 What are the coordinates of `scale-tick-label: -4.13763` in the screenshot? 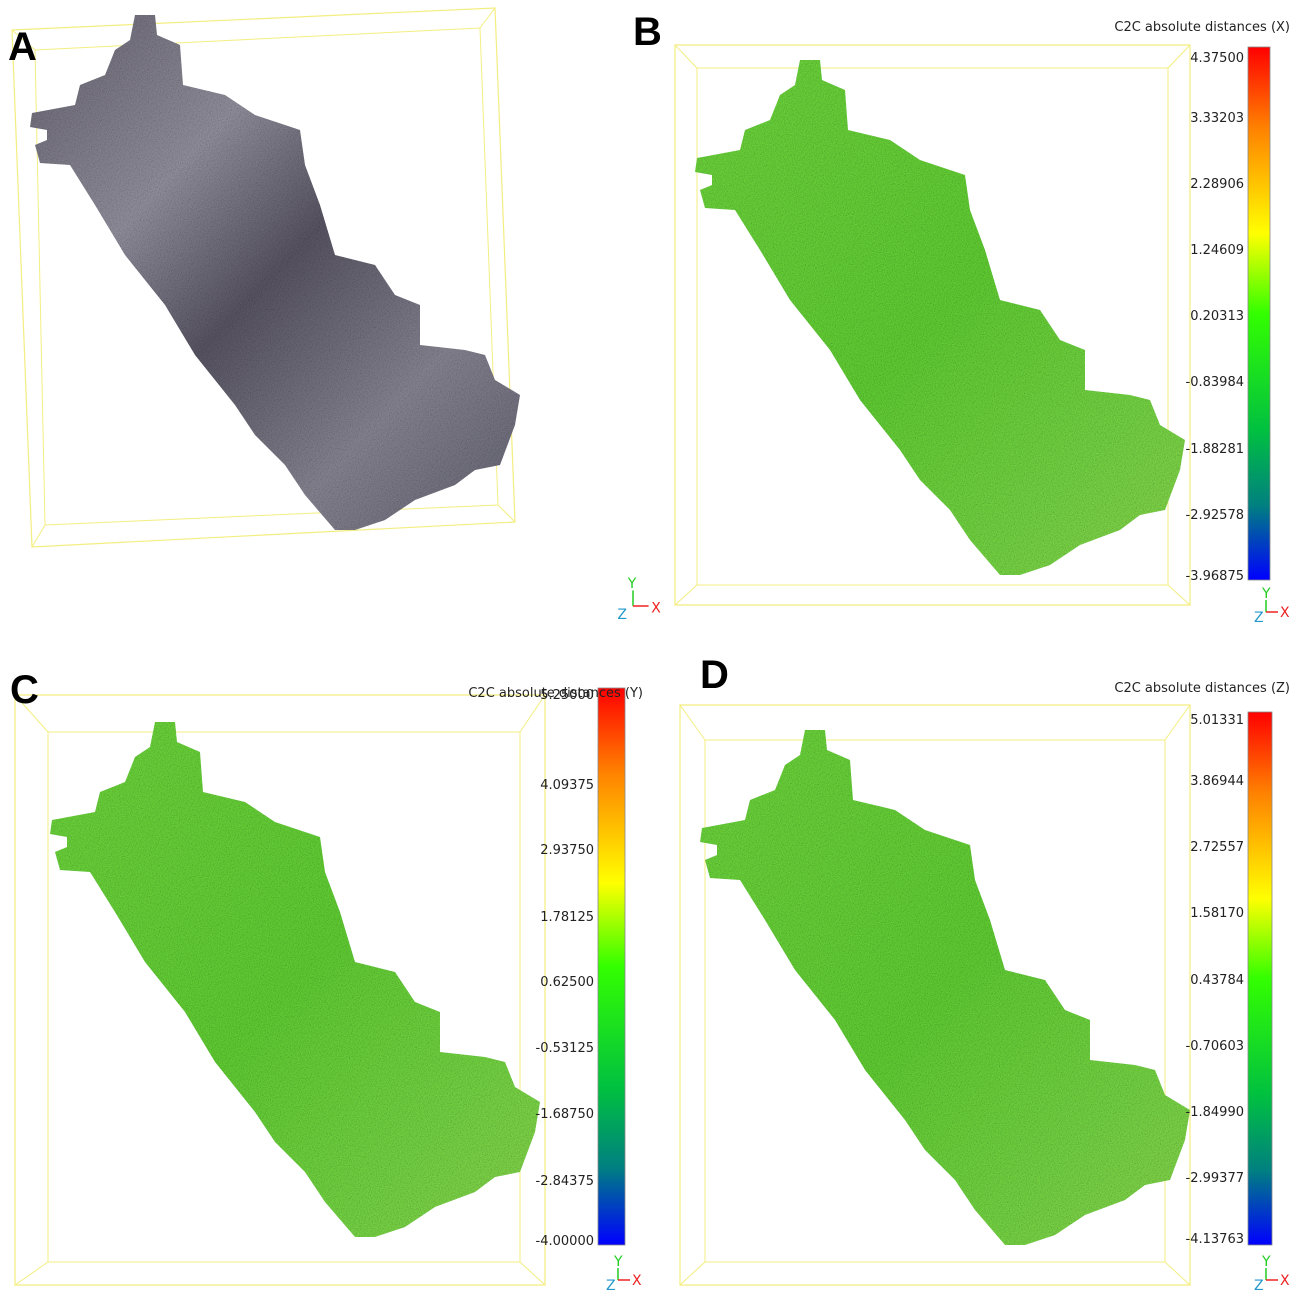 It's located at (1215, 1239).